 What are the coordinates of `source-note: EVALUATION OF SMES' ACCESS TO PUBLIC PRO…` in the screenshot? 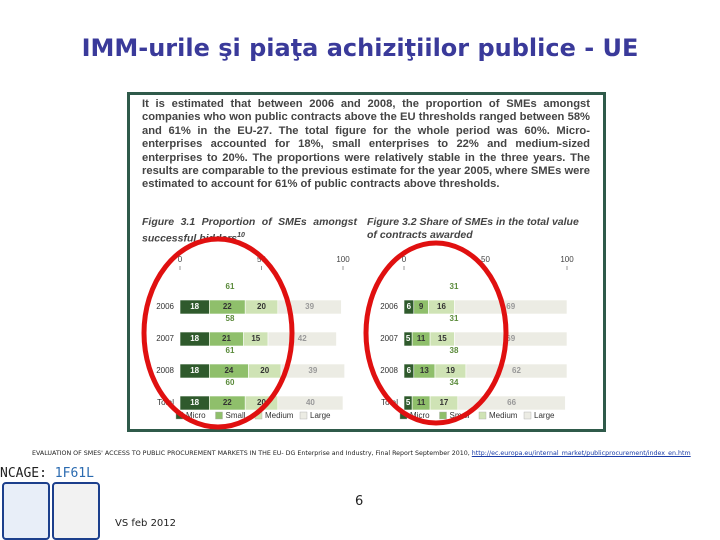 It's located at (376, 453).